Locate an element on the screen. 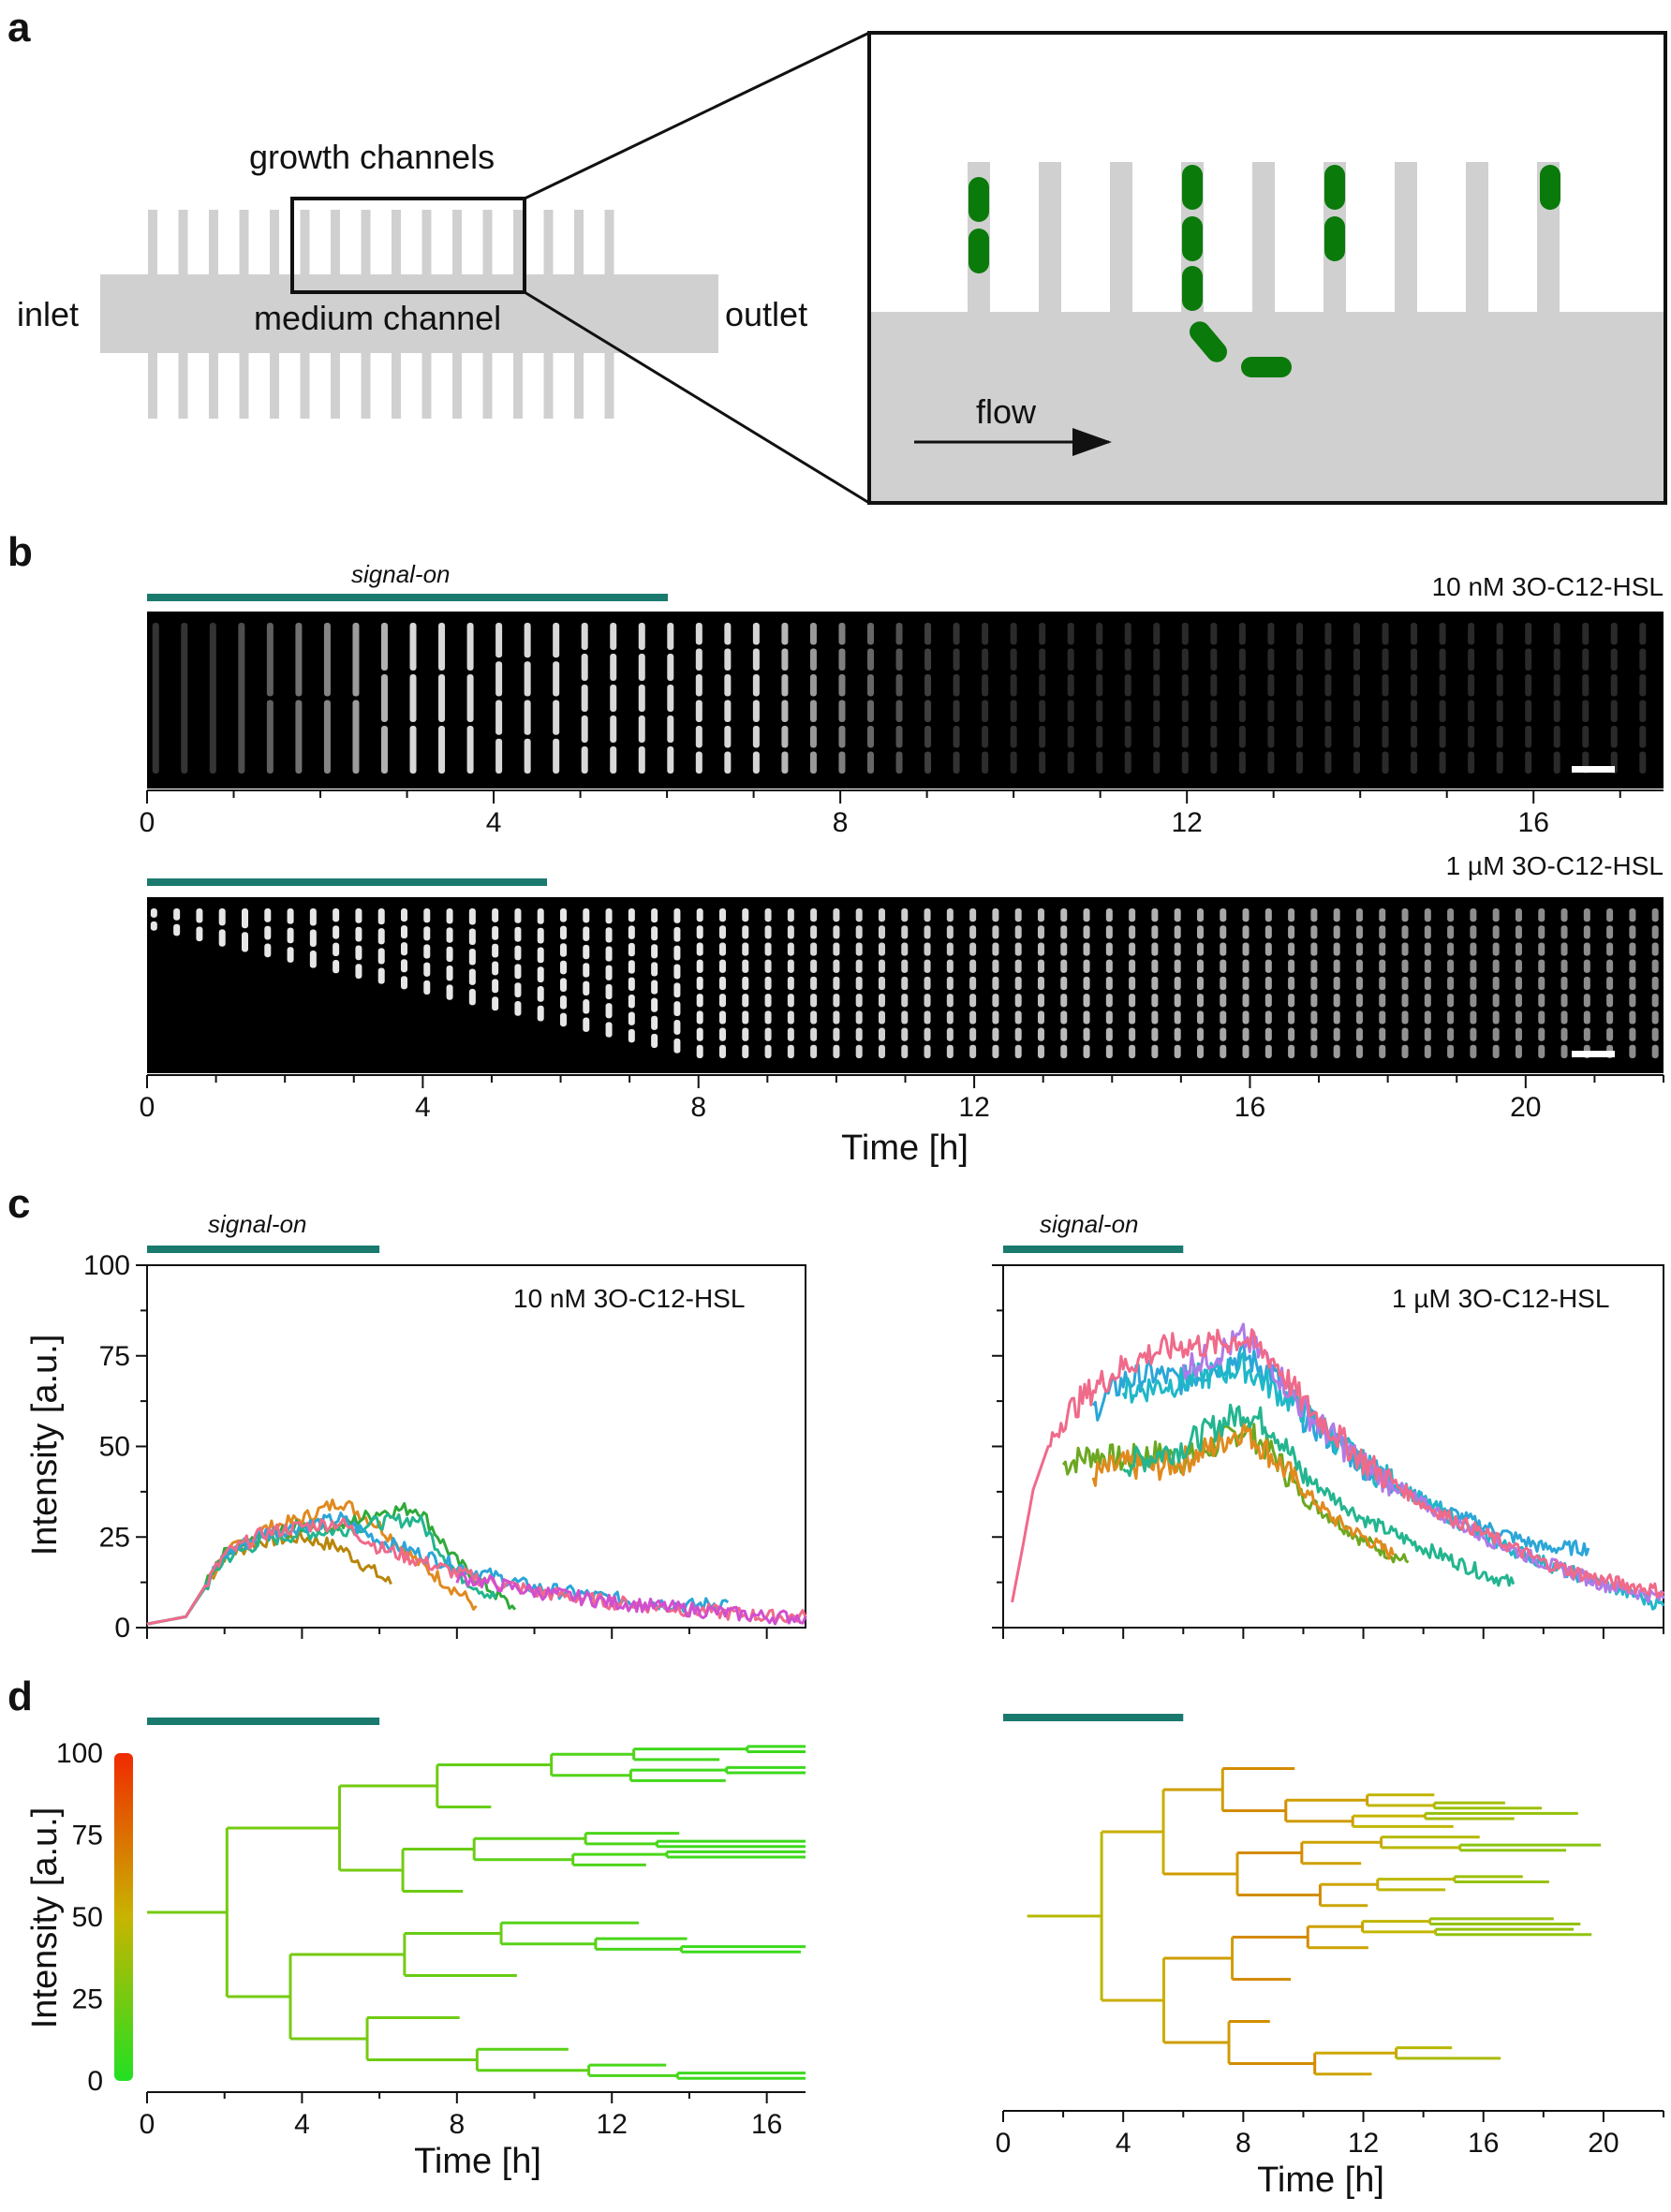  bacterial-cell is located at coordinates (979, 200).